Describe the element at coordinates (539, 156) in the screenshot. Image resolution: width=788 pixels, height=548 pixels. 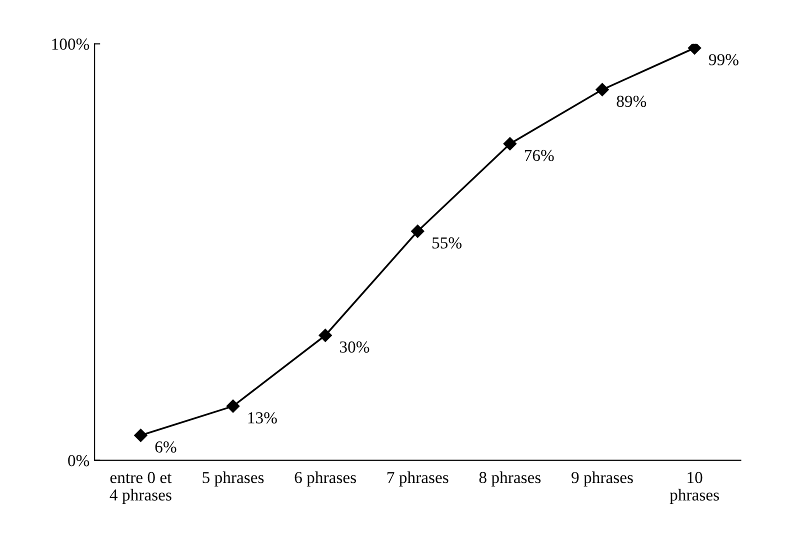
I see `data-label: 76%` at that location.